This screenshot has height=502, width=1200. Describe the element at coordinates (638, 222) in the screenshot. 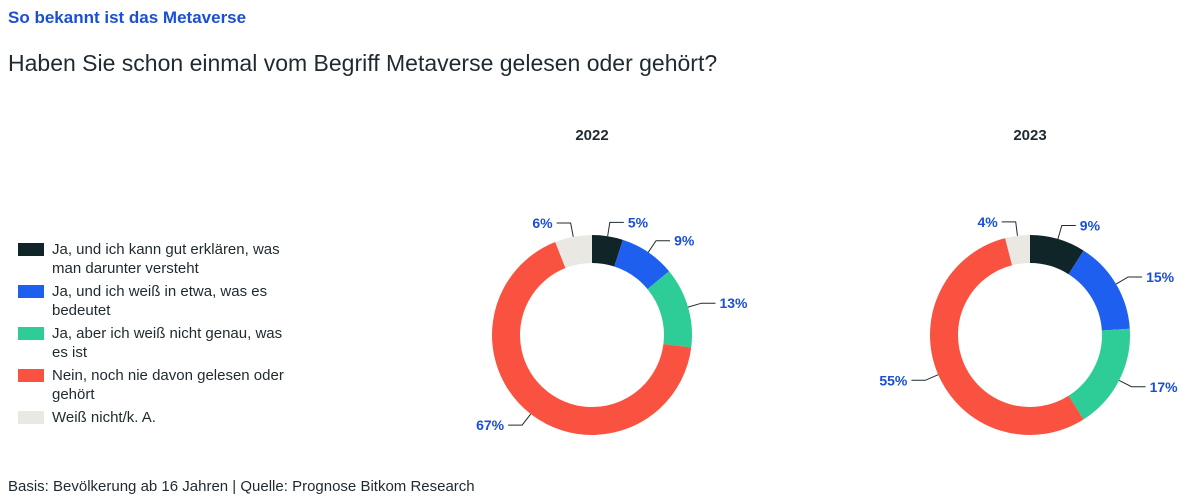

I see `data-label-2022-explain: 5%` at that location.